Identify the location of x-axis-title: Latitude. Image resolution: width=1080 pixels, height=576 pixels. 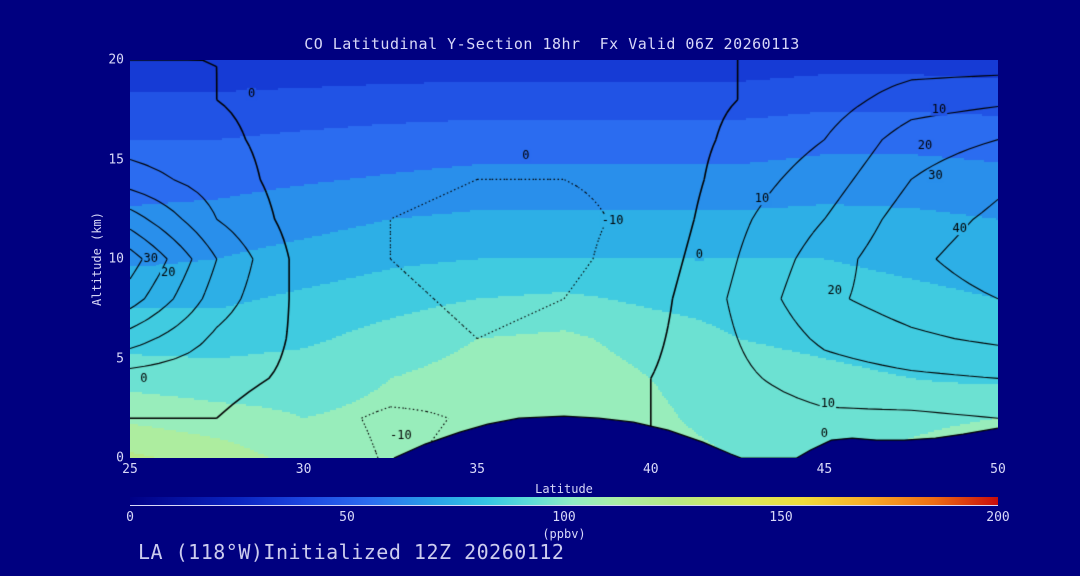
(564, 489).